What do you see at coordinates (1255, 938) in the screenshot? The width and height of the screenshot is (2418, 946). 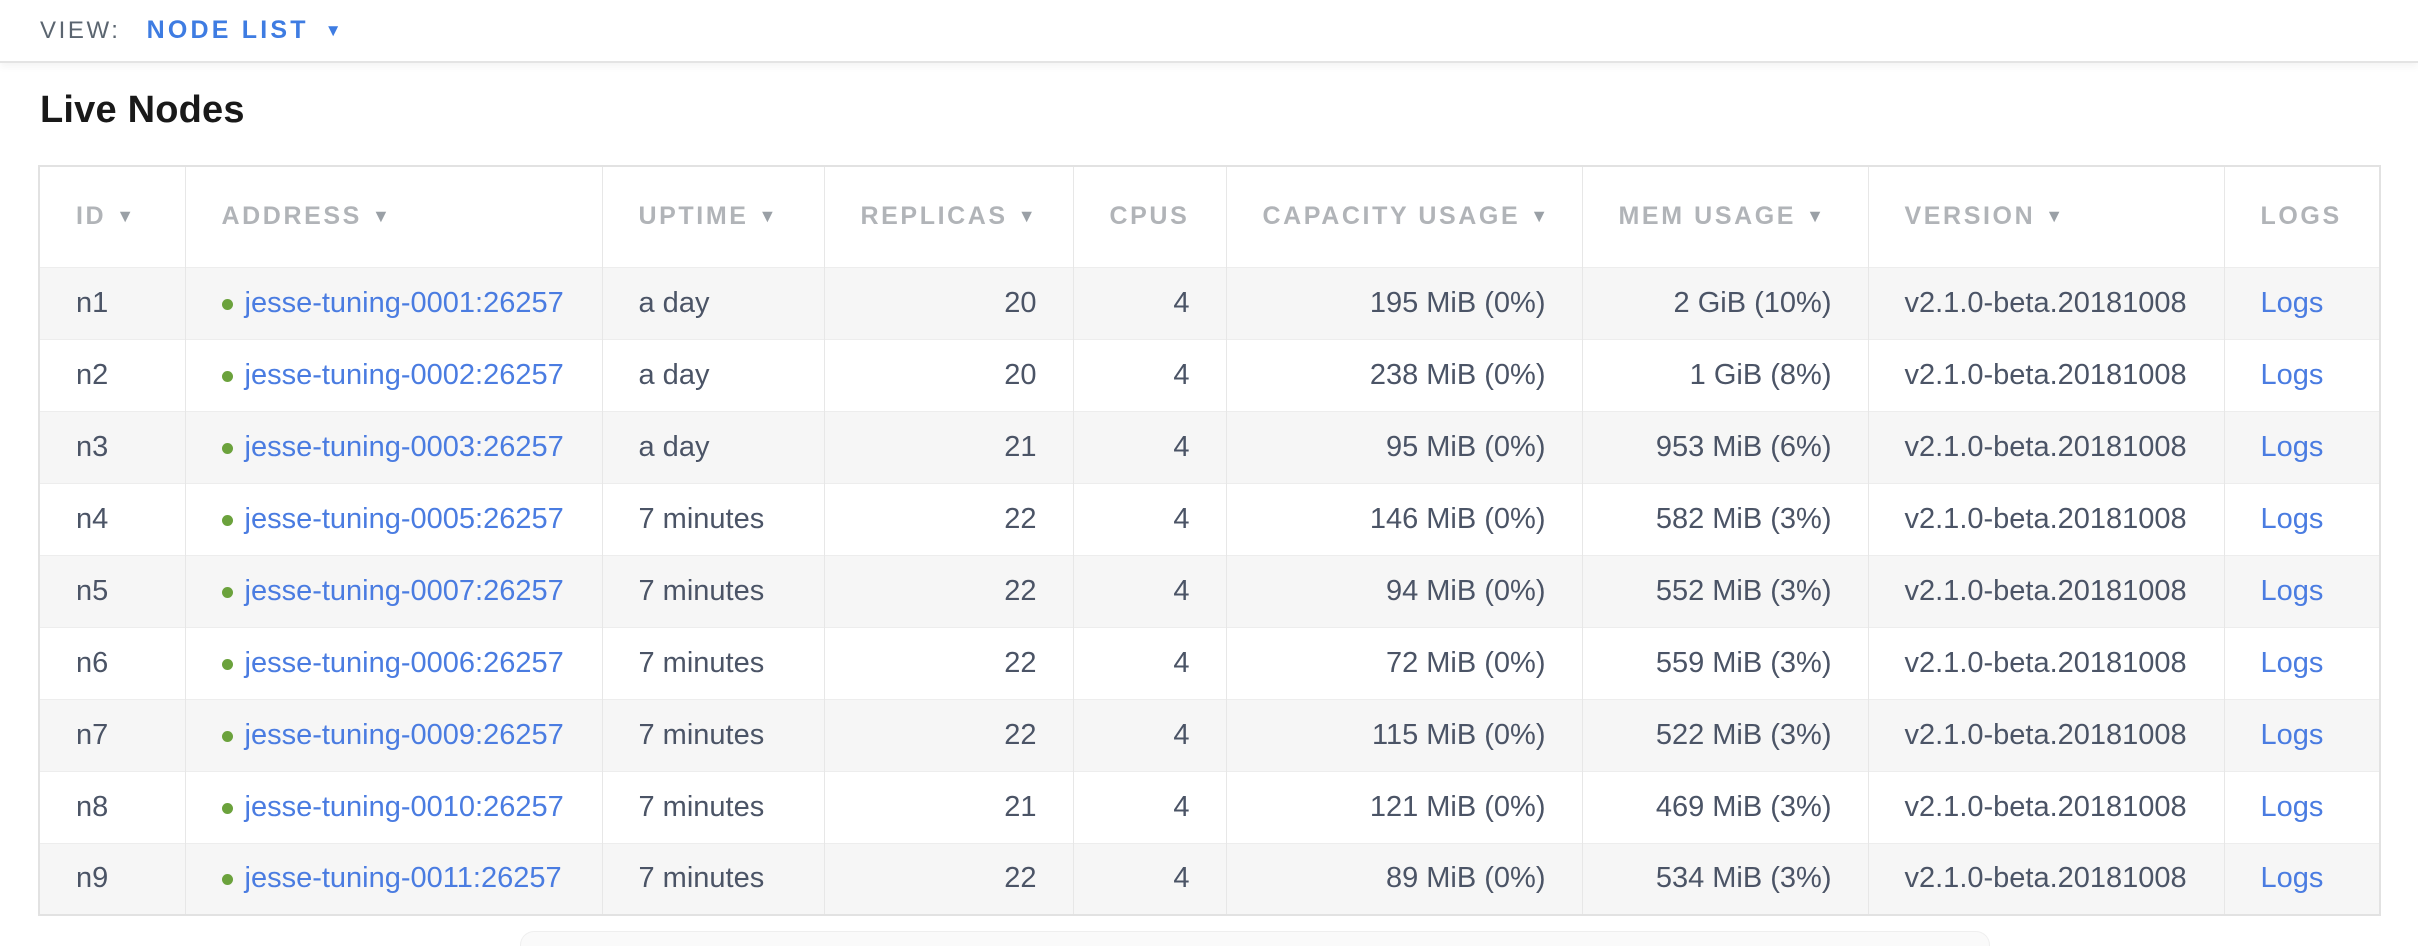 I see `next-section-edge` at bounding box center [1255, 938].